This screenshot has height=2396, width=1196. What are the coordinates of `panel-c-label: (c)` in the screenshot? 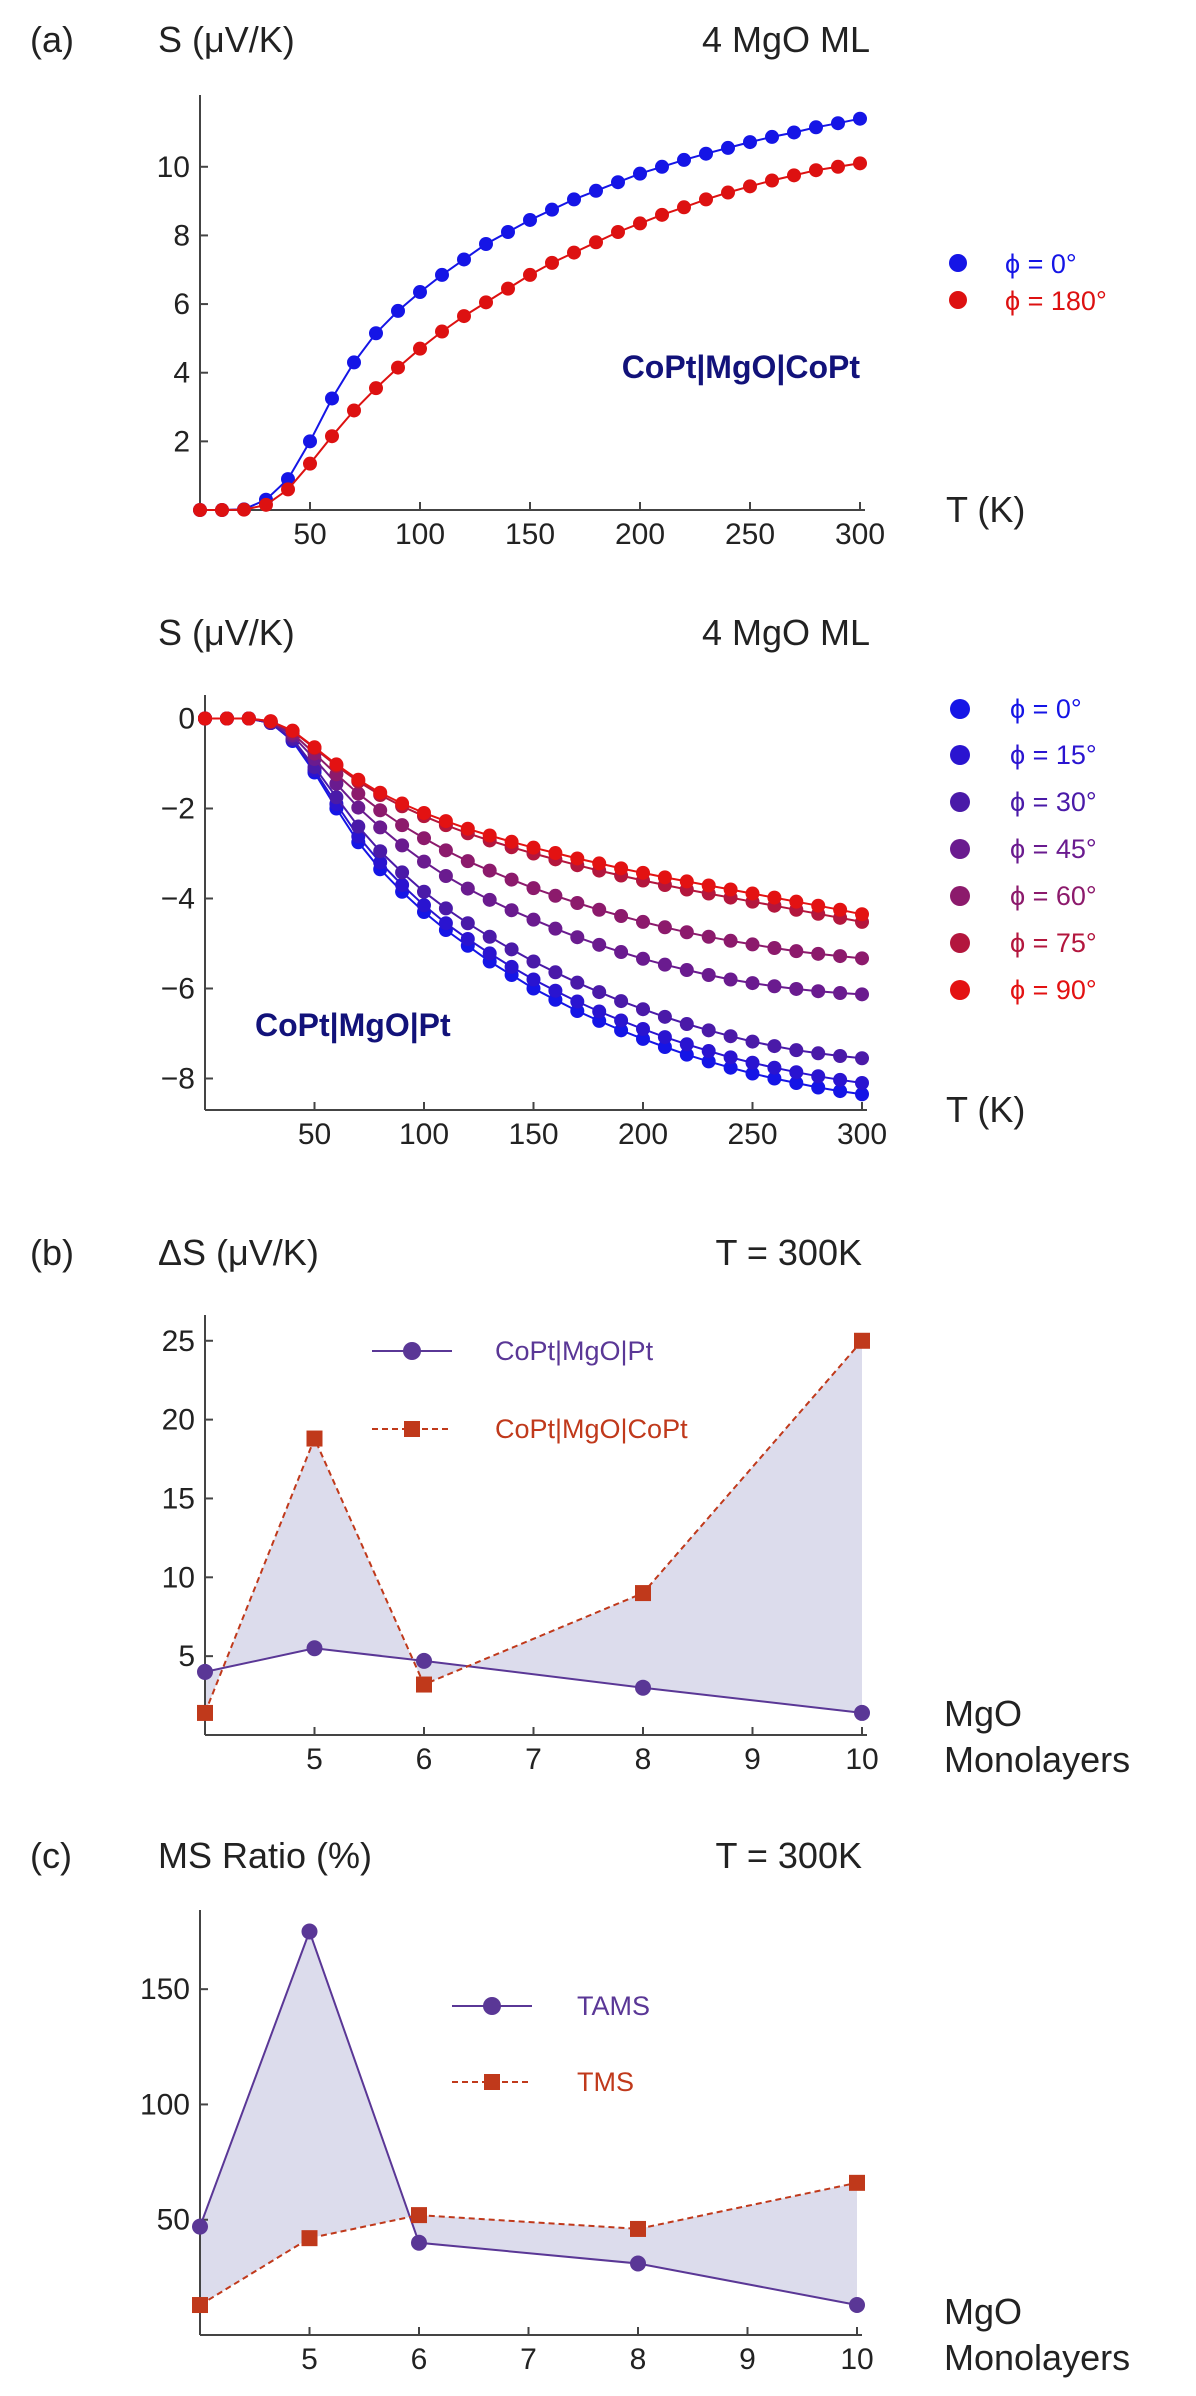 It's located at (51, 1855).